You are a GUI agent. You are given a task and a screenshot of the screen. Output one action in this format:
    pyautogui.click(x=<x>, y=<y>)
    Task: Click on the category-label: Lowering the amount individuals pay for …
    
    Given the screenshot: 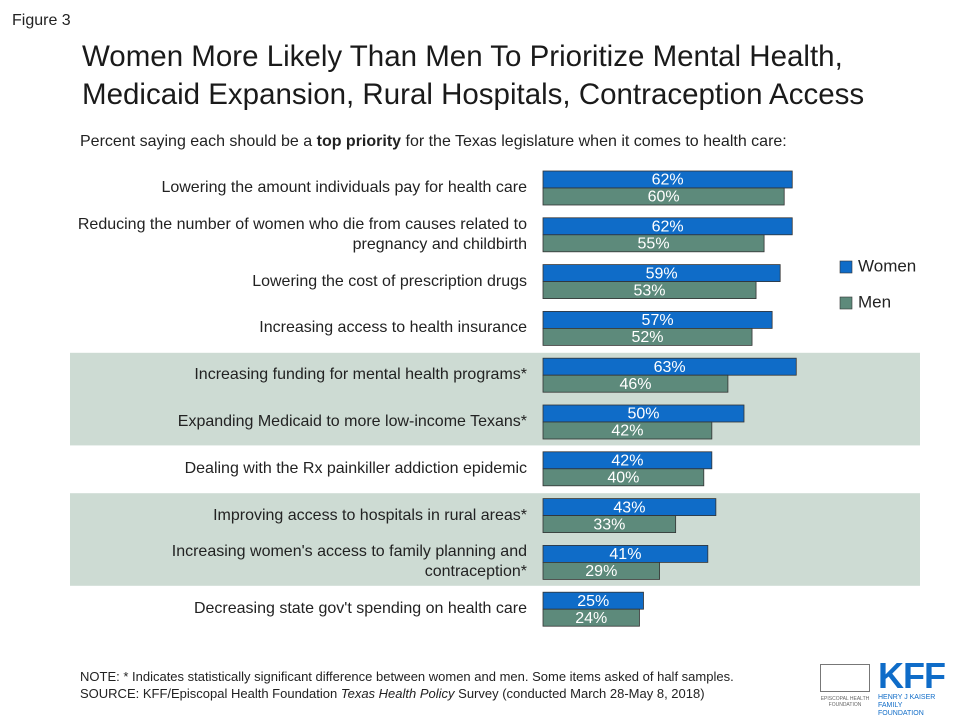 What is the action you would take?
    pyautogui.click(x=344, y=187)
    